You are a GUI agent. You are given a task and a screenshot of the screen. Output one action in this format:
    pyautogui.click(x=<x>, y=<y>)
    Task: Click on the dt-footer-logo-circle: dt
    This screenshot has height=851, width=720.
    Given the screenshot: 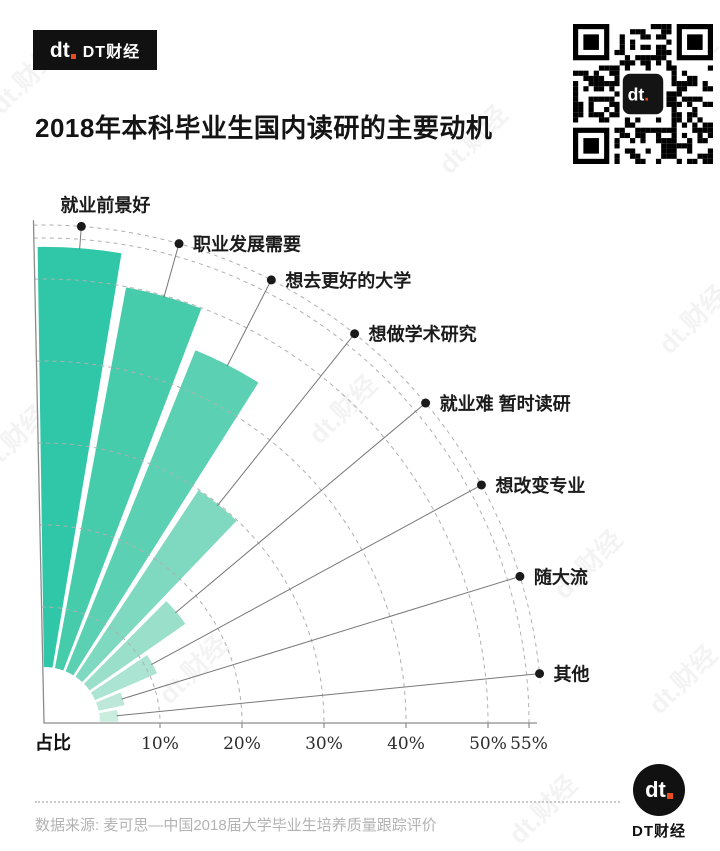 What is the action you would take?
    pyautogui.click(x=659, y=790)
    